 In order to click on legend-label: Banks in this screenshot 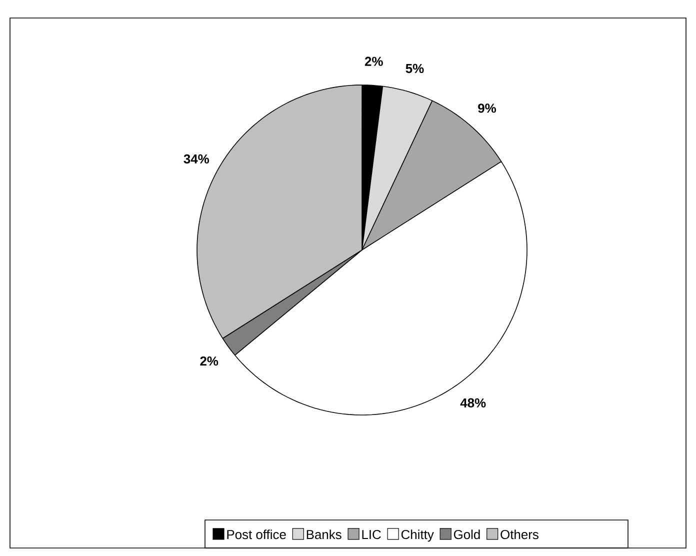, I will do `click(324, 535)`.